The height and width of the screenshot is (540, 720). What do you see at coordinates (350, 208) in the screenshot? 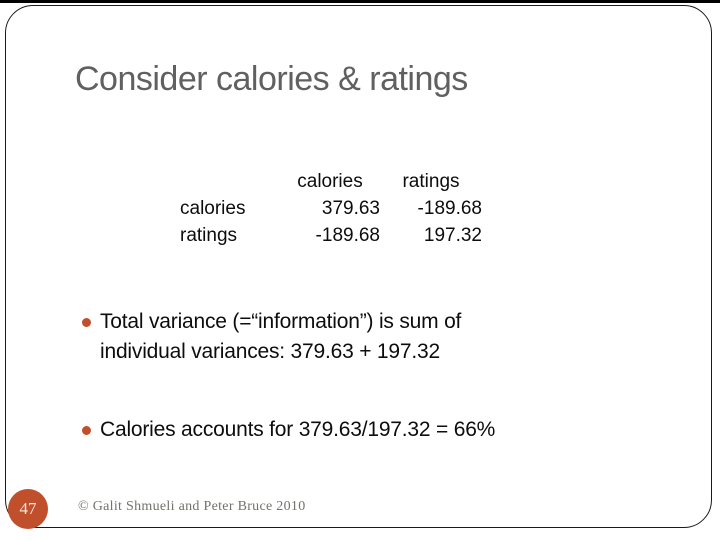
I see `table-cell-calories-calories: 379.63` at bounding box center [350, 208].